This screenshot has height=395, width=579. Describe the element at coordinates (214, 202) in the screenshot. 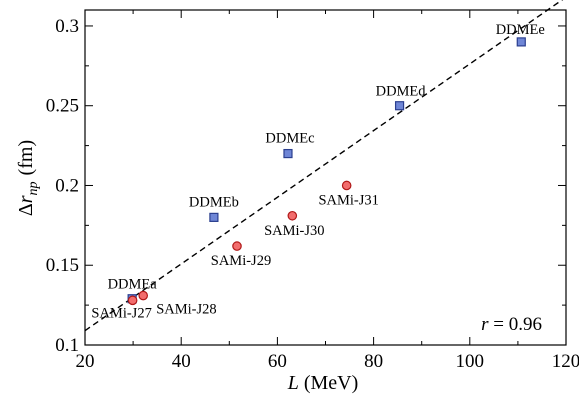

I see `point-label: DDMEb` at that location.